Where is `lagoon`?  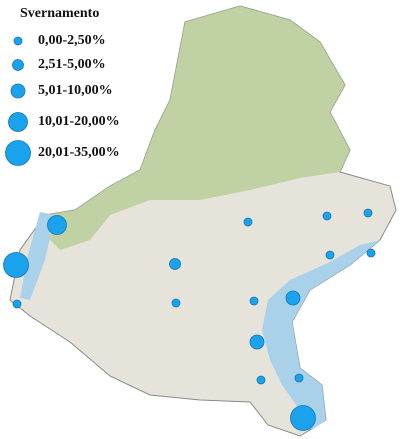
lagoon is located at coordinates (321, 335).